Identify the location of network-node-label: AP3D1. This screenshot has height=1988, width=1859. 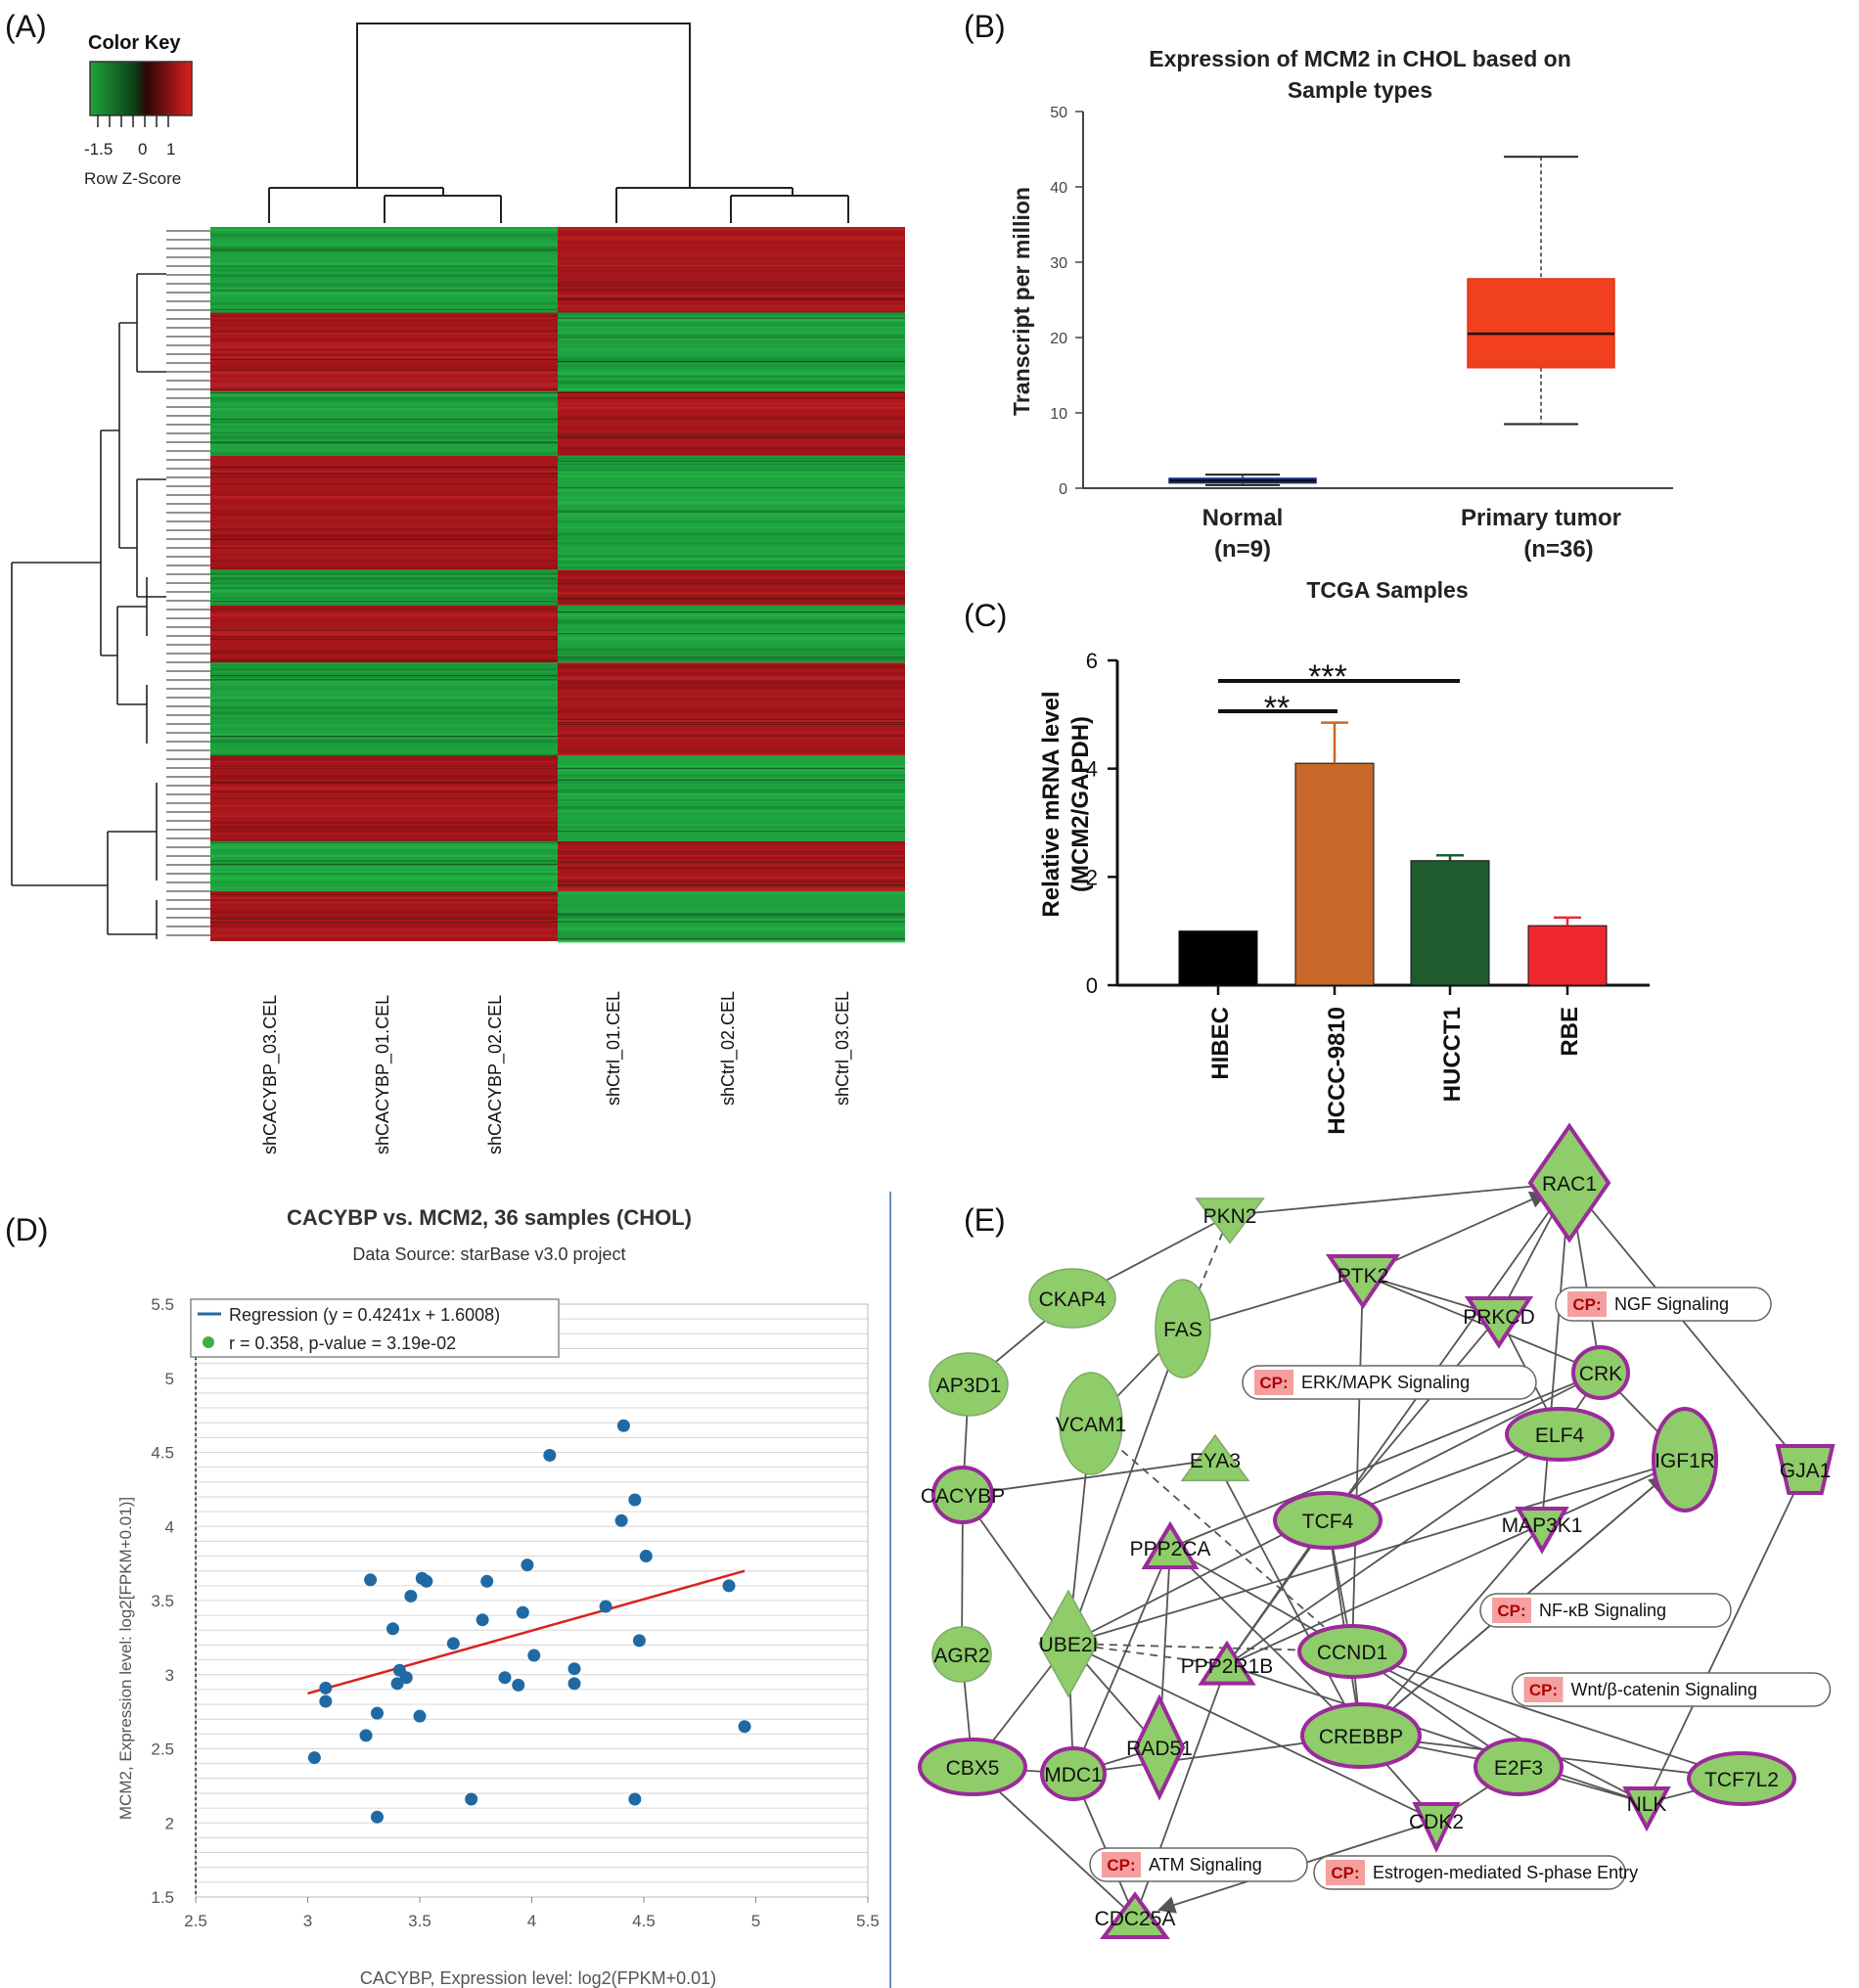
(969, 1386).